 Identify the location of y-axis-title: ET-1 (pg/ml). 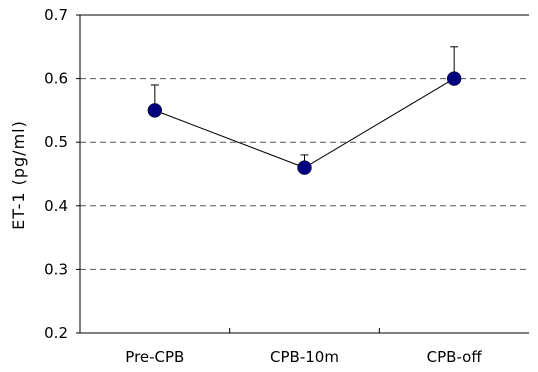
(18, 175).